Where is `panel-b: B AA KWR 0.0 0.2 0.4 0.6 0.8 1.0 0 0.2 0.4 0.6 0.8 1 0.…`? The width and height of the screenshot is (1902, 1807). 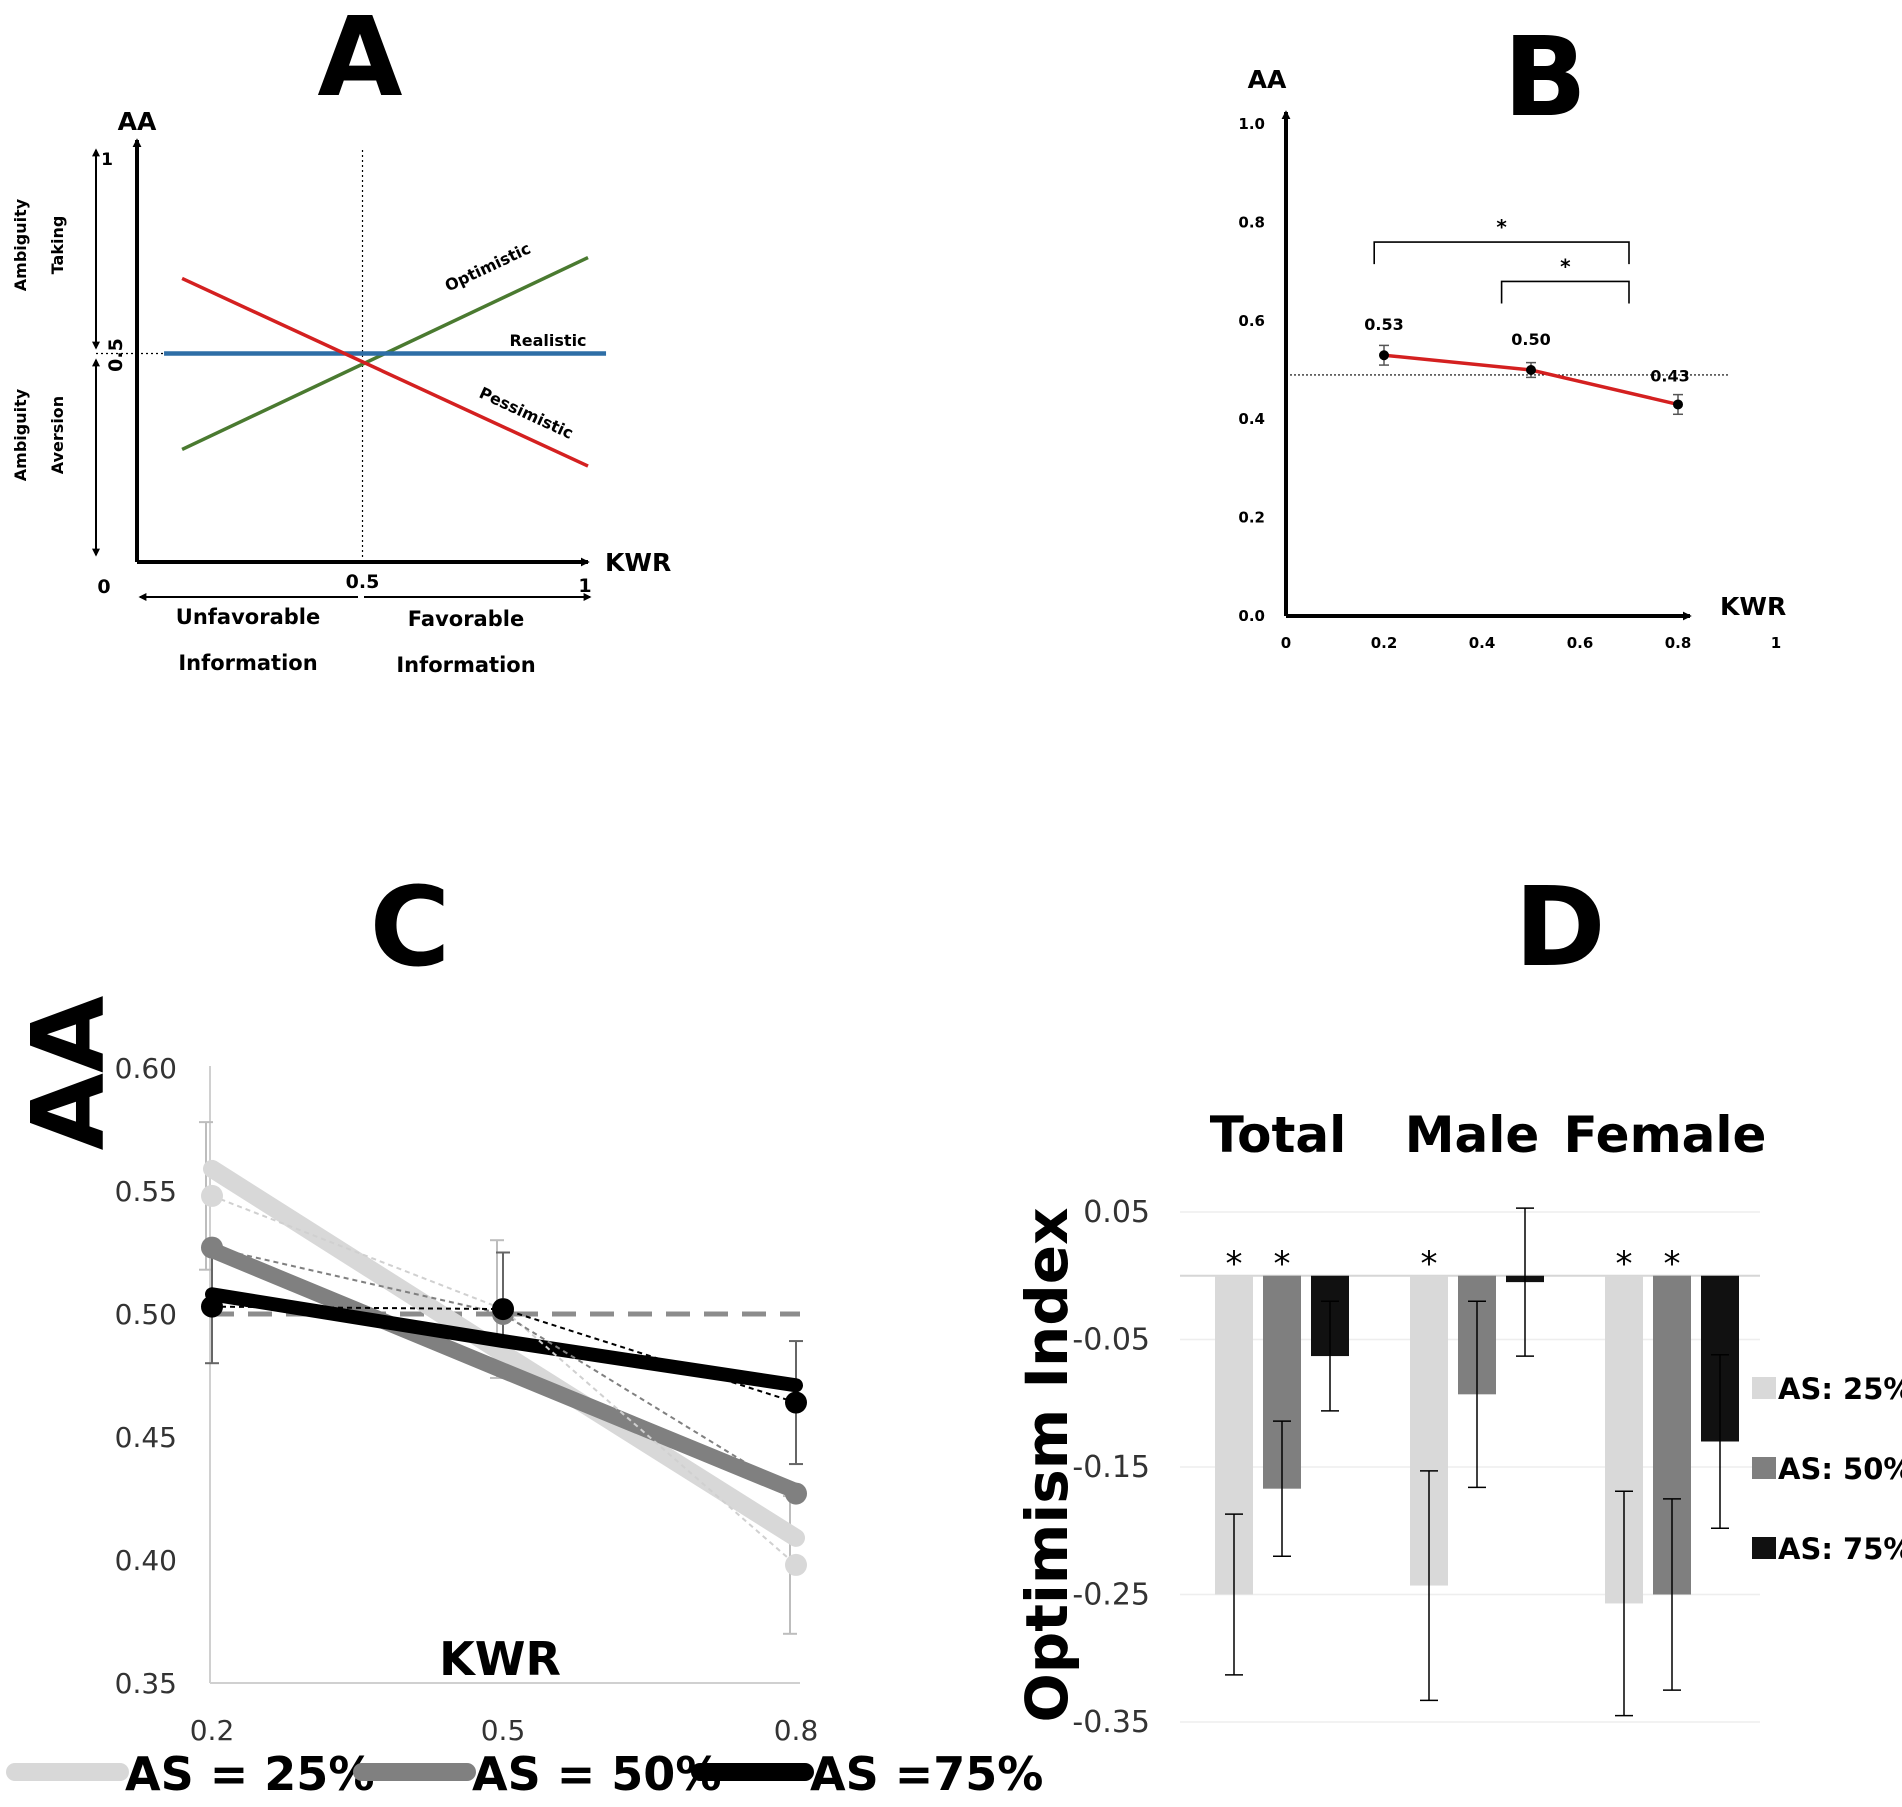
panel-b: B AA KWR 0.0 0.2 0.4 0.6 0.8 1.0 0 0.2 0.4 0.6 0.8 1 0.… is located at coordinates (1512, 332).